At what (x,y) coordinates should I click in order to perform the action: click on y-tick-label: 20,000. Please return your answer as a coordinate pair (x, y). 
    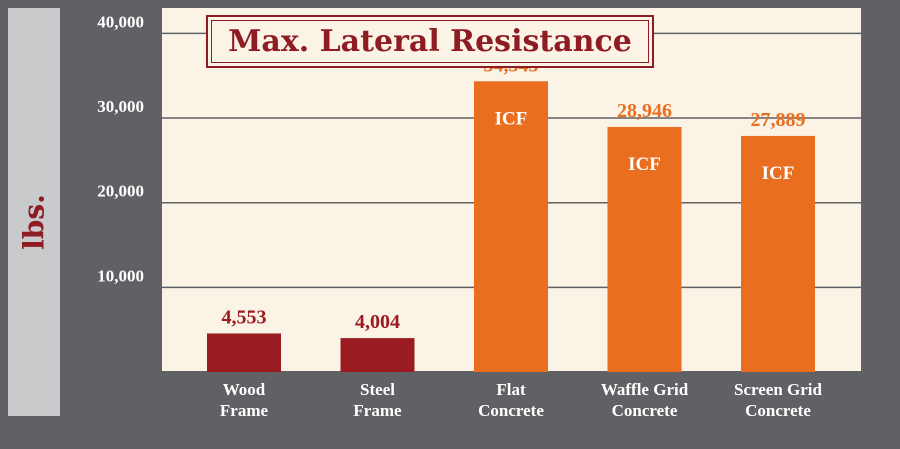
    Looking at the image, I should click on (120, 191).